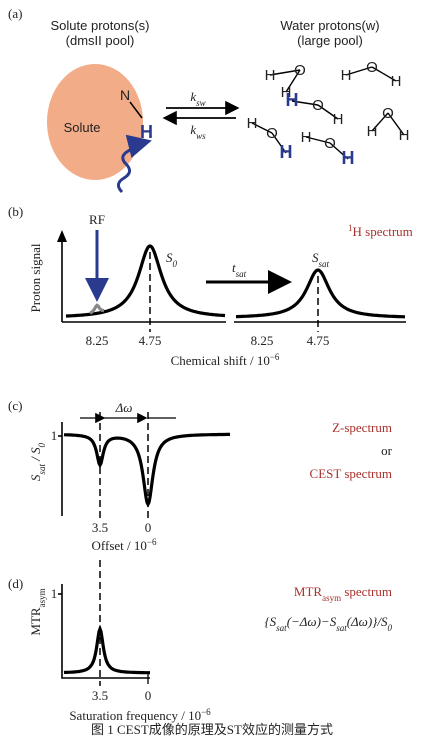  What do you see at coordinates (106, 649) in the screenshot?
I see `mtr-curve` at bounding box center [106, 649].